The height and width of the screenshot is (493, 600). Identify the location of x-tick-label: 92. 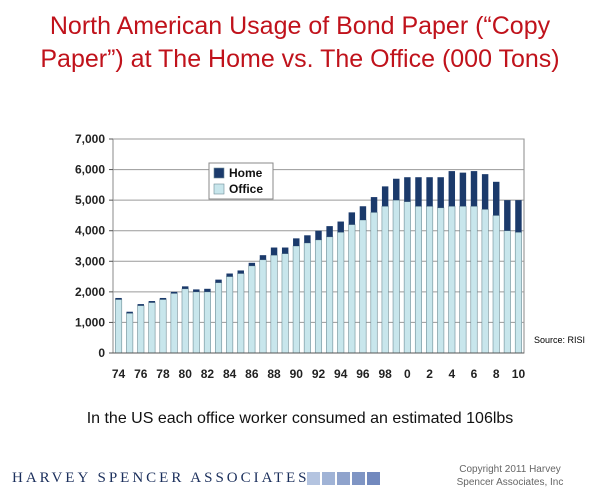
(319, 374).